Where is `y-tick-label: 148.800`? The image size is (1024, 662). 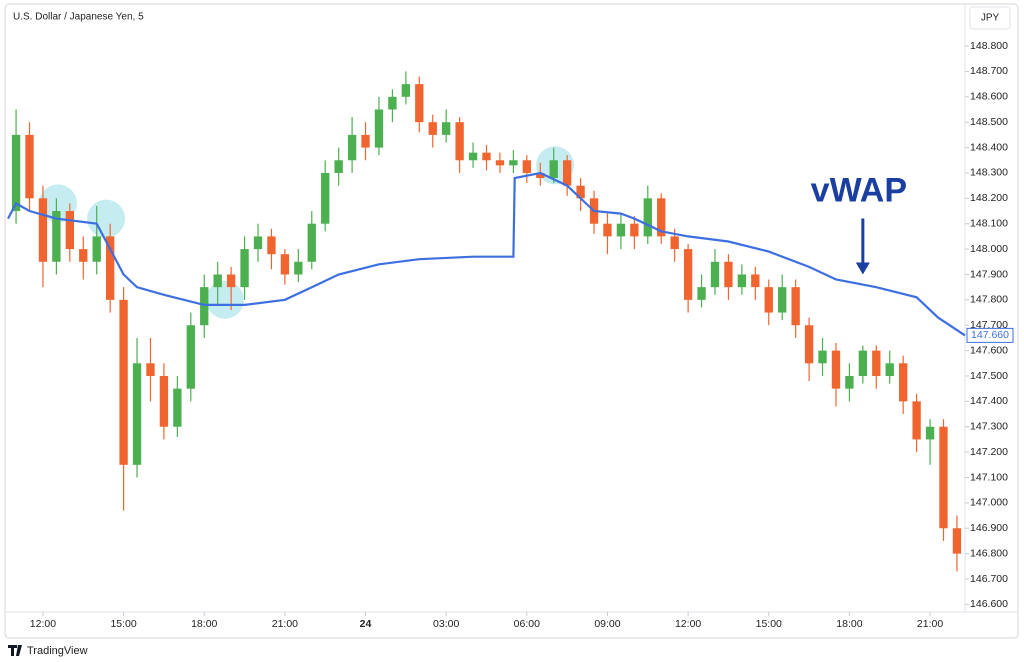
y-tick-label: 148.800 is located at coordinates (989, 46).